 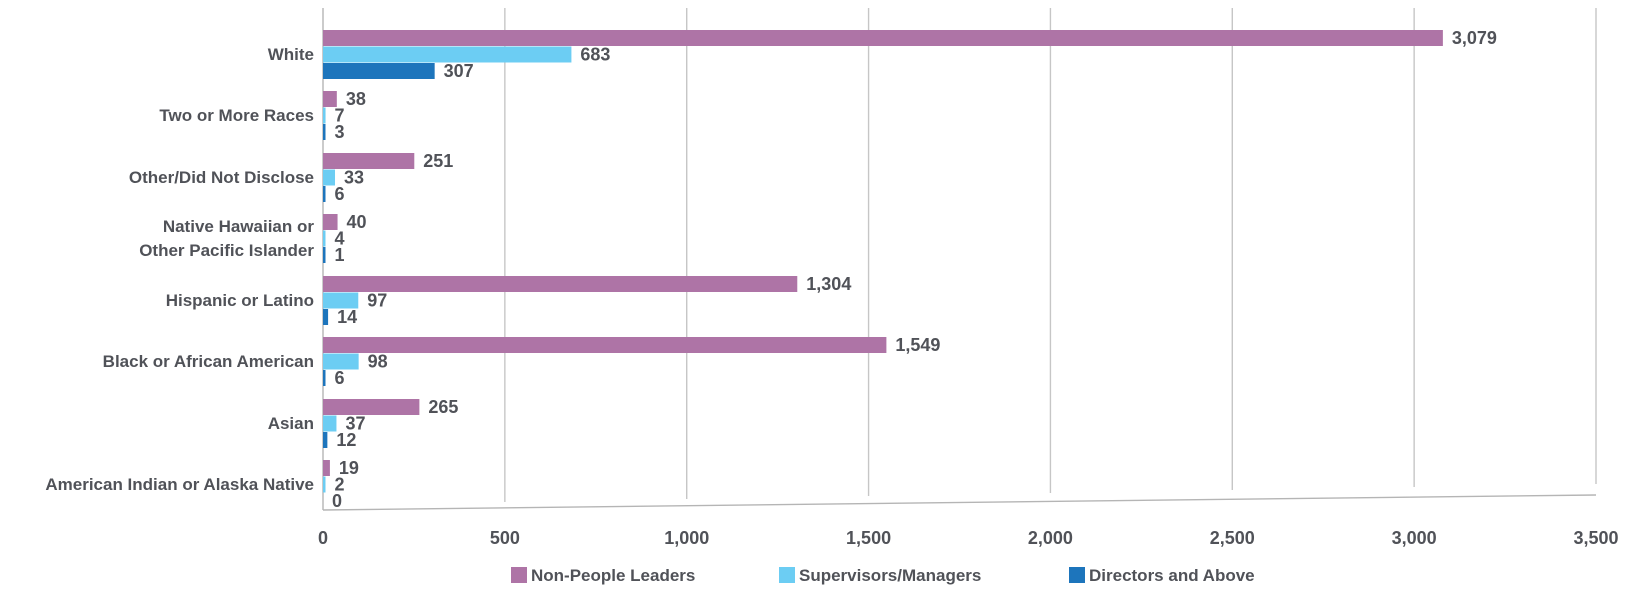 What do you see at coordinates (340, 255) in the screenshot?
I see `data-label: 1` at bounding box center [340, 255].